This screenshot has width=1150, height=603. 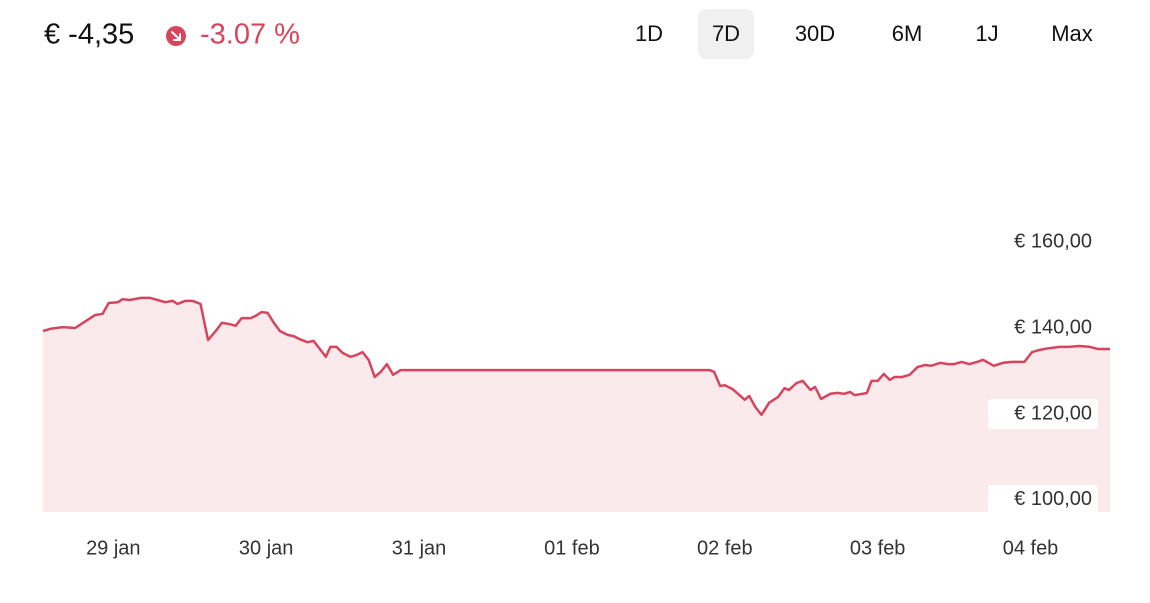 What do you see at coordinates (89, 35) in the screenshot?
I see `change-amount: € -4,35` at bounding box center [89, 35].